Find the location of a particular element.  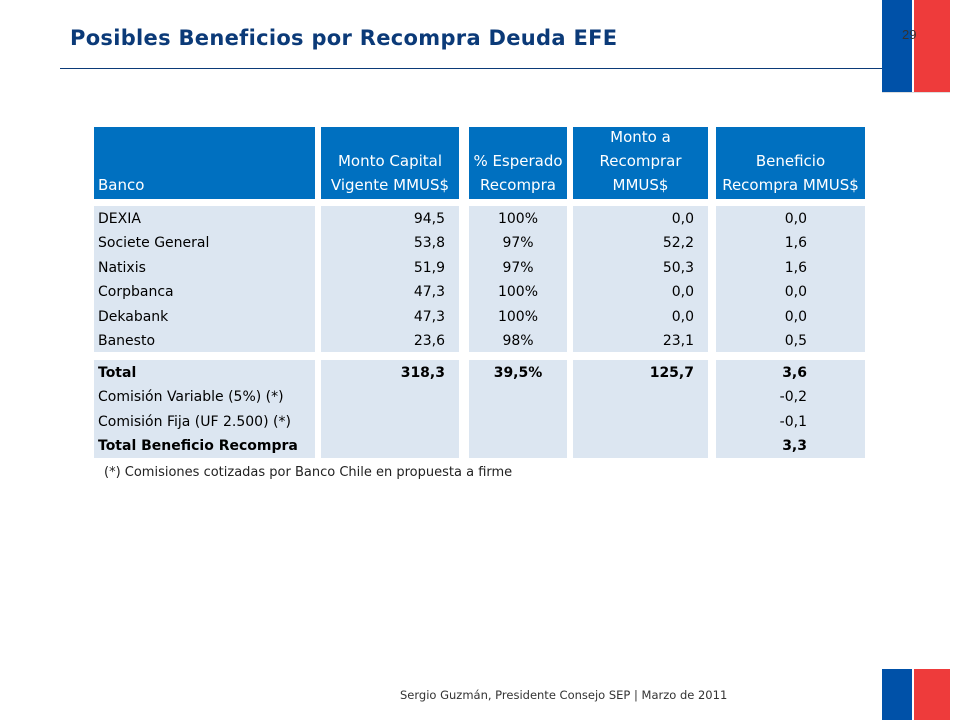

table-cell: 0,5 is located at coordinates (795, 341).